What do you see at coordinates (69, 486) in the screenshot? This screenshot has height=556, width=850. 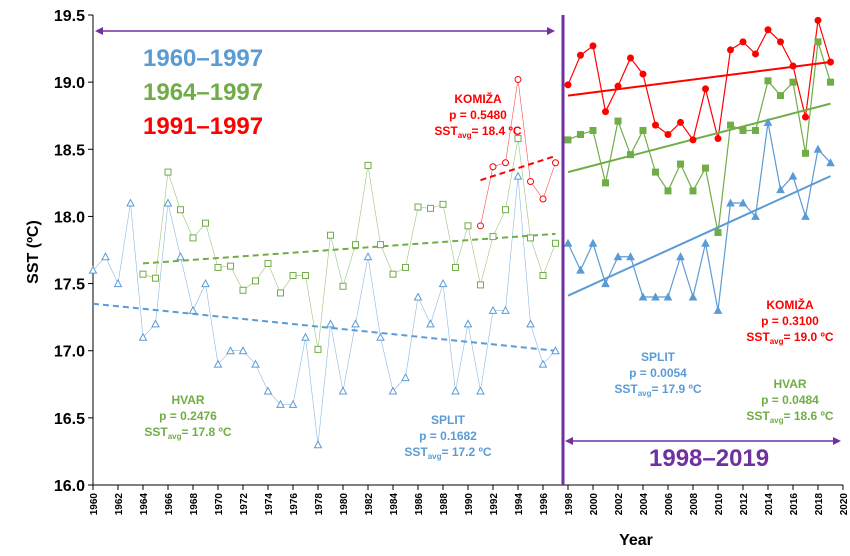 I see `y-tick-label: 16.0` at bounding box center [69, 486].